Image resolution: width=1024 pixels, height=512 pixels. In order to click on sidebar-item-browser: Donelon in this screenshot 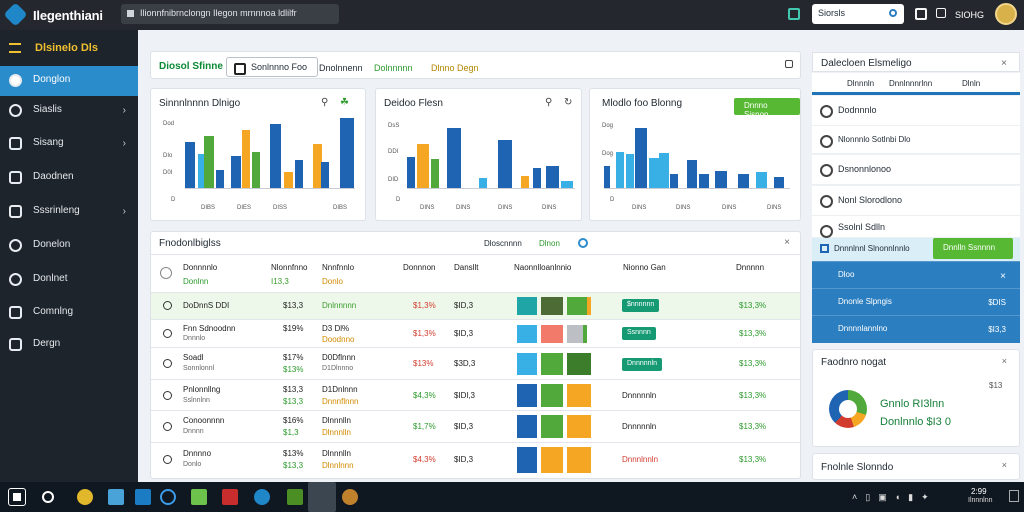, I will do `click(69, 246)`.